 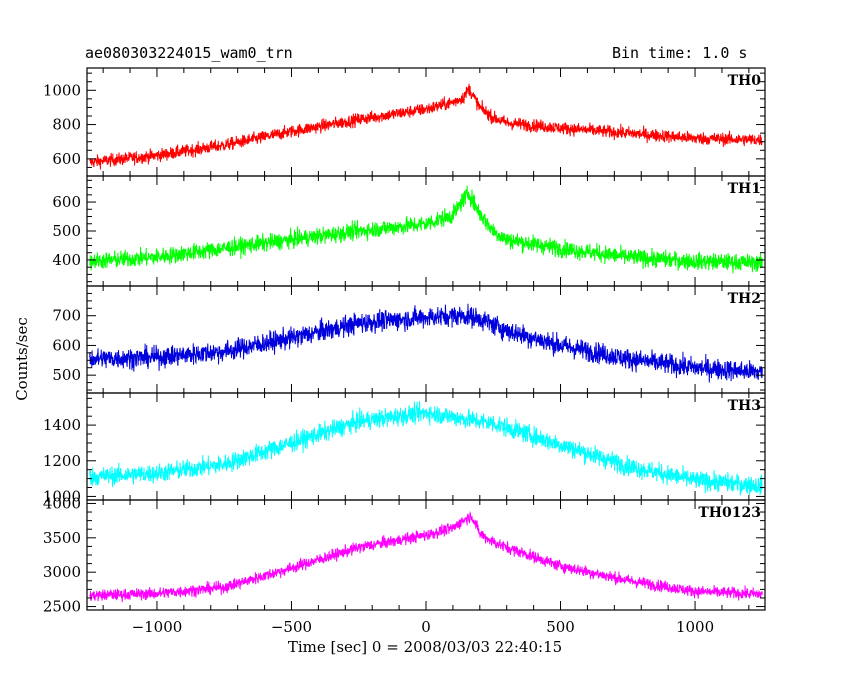 I want to click on bin-time-label: Bin time: 1.0 s, so click(x=680, y=53).